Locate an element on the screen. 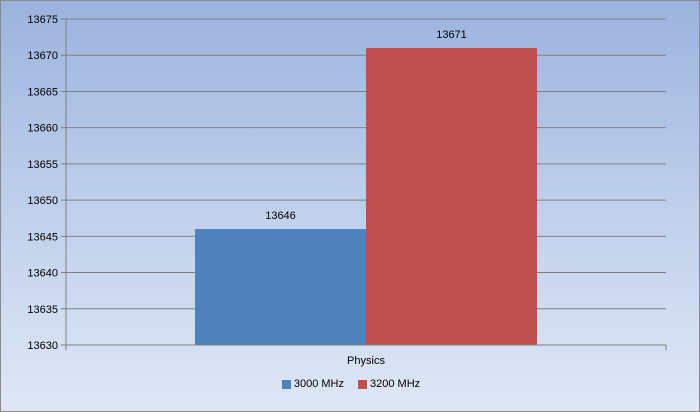 The width and height of the screenshot is (700, 412). y-tick-label: 13630 is located at coordinates (42, 346).